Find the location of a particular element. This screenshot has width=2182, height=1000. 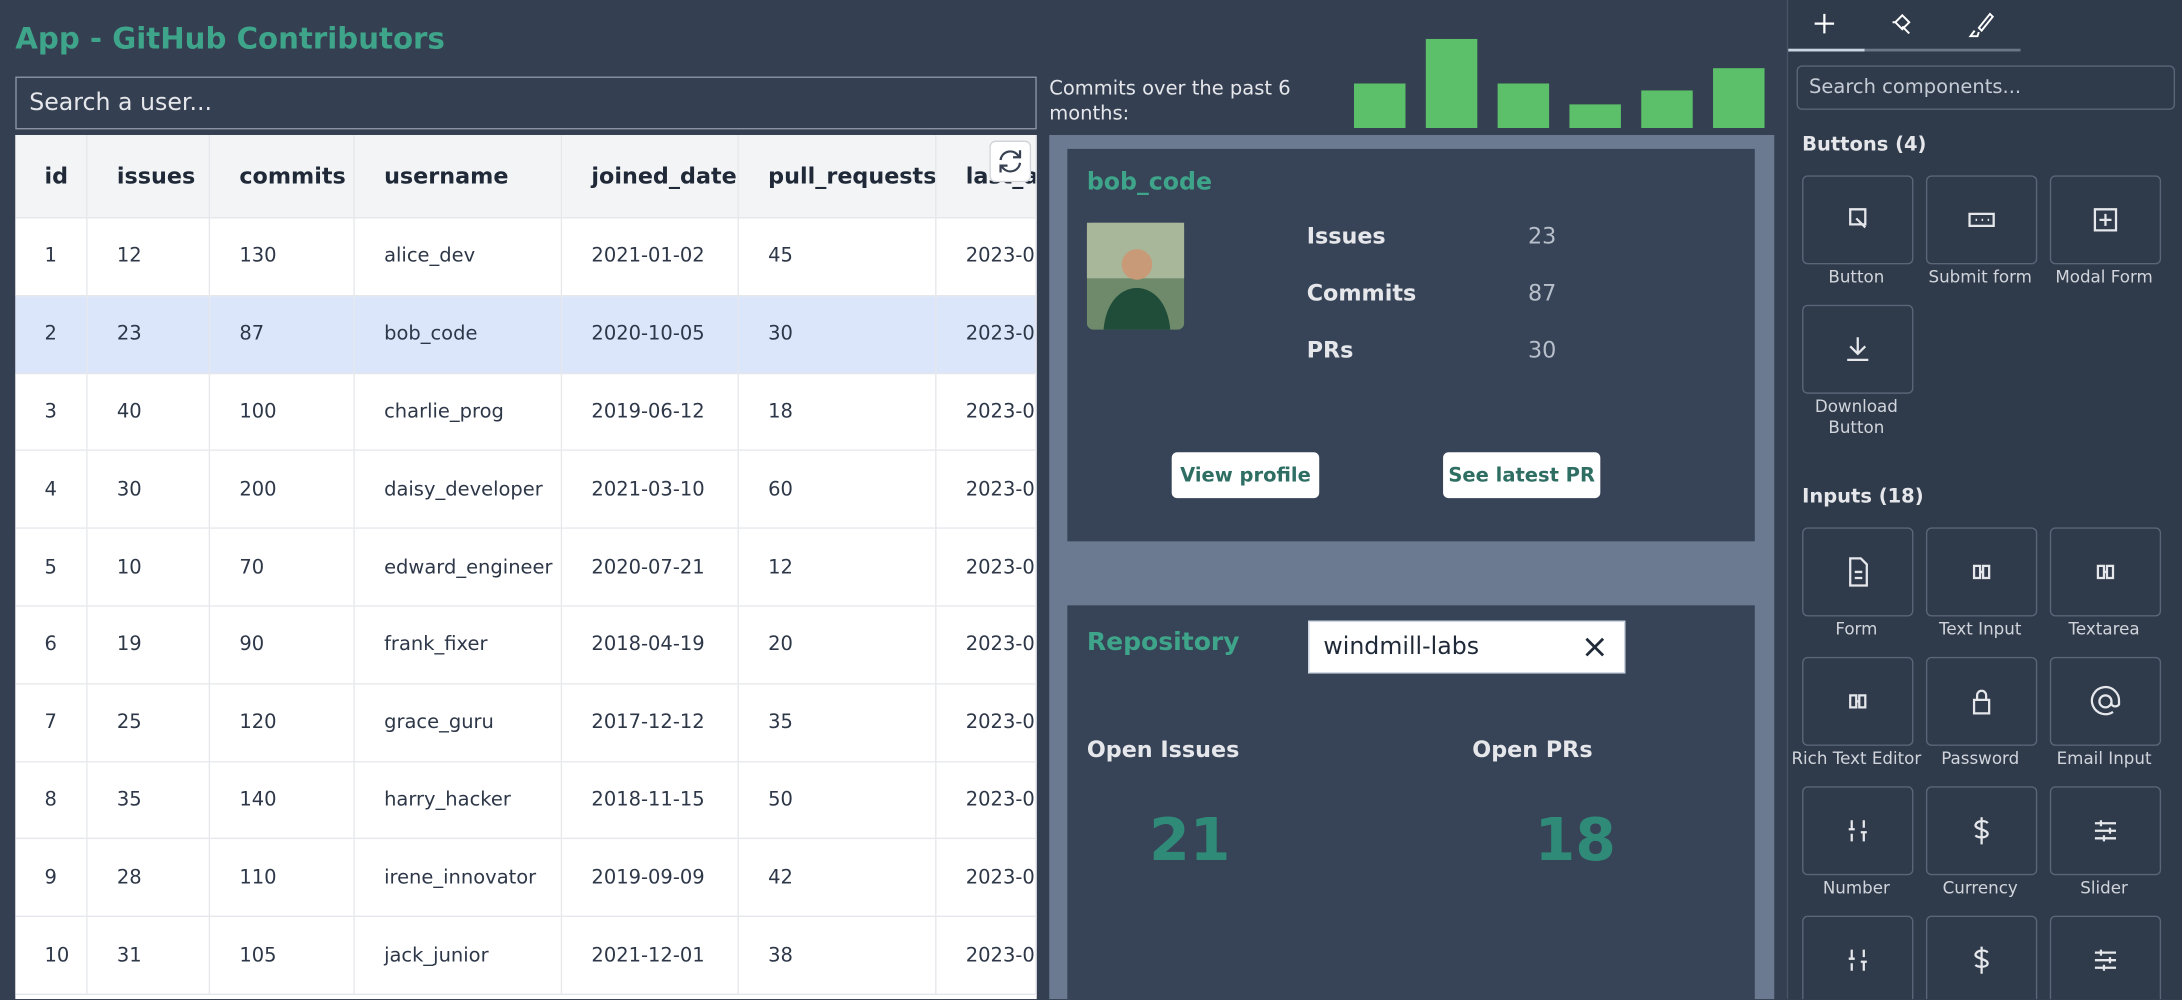

table-cell: 1 is located at coordinates (51, 257).